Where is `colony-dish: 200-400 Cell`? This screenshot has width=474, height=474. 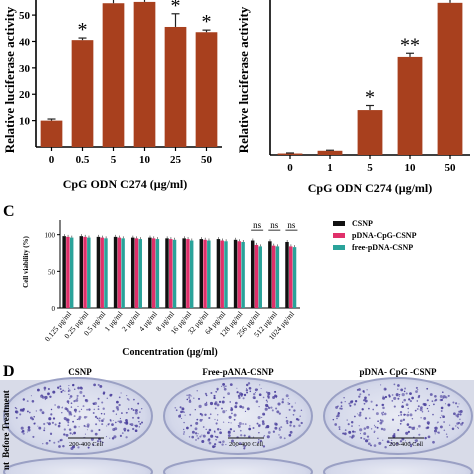 colony-dish: 200-400 Cell is located at coordinates (398, 425).